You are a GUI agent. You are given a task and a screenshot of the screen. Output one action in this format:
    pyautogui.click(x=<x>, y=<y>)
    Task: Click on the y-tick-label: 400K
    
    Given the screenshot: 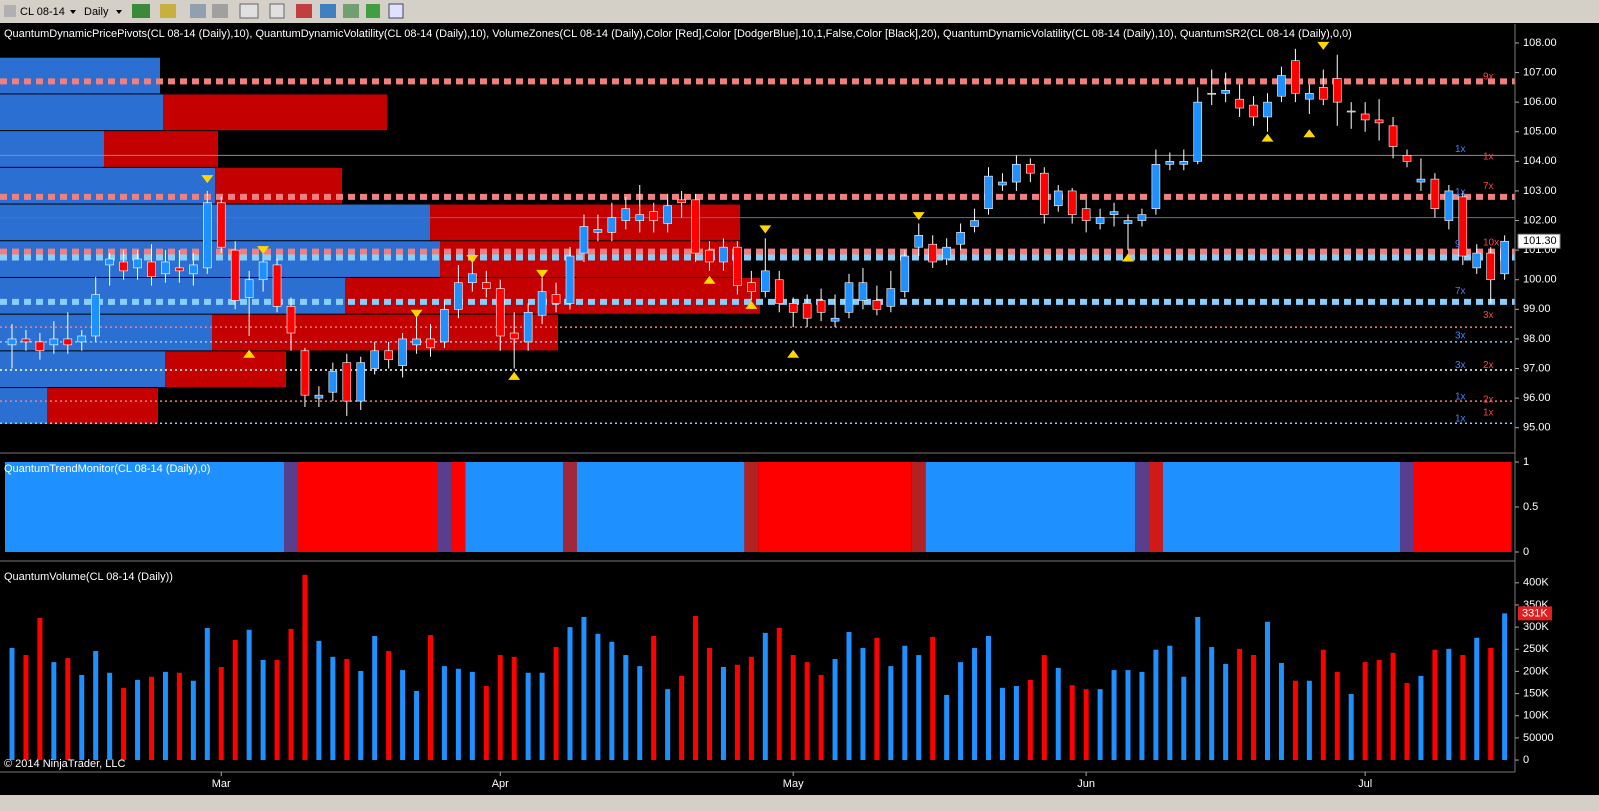 What is the action you would take?
    pyautogui.click(x=1536, y=583)
    